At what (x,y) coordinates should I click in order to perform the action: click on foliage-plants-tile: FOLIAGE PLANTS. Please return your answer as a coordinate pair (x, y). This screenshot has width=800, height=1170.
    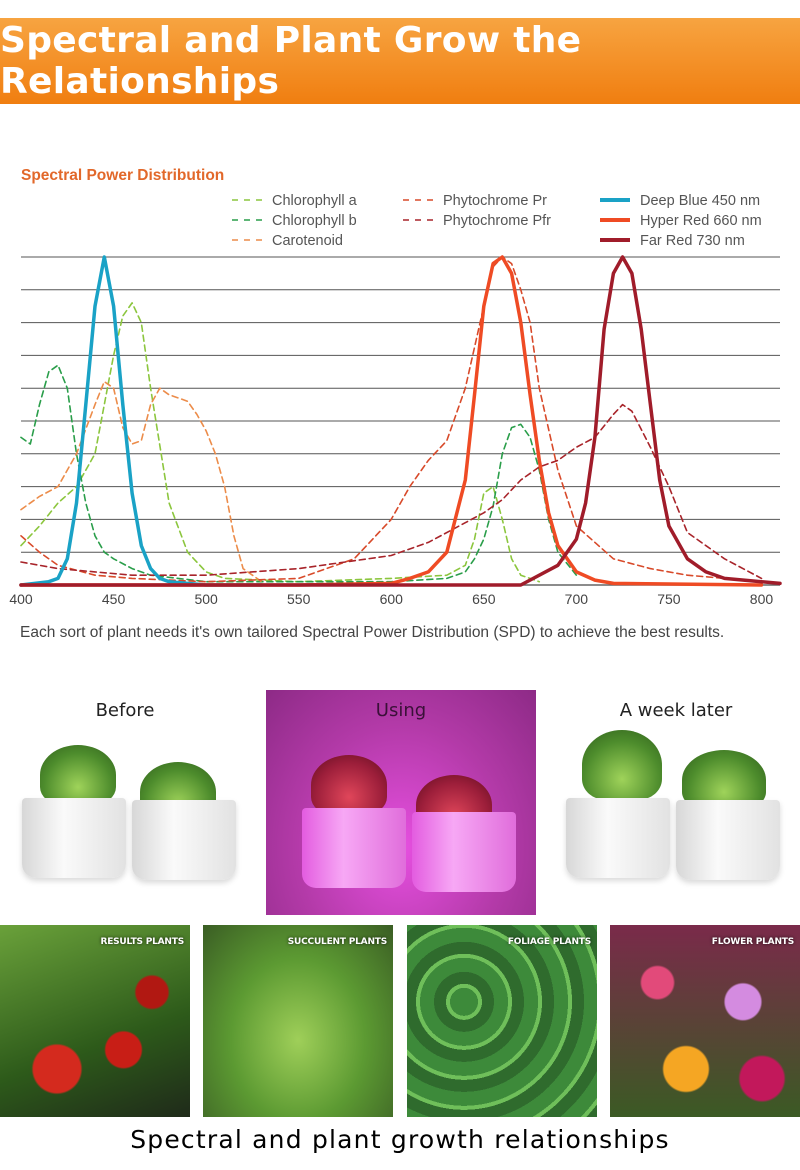
    Looking at the image, I should click on (502, 1021).